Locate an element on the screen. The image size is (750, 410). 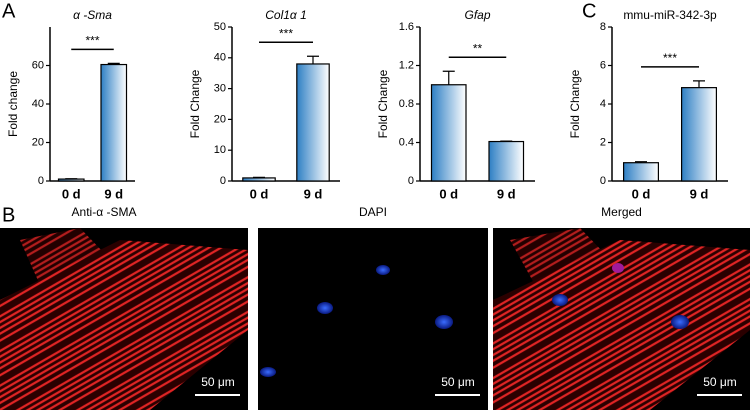
y-tick-label: 2 is located at coordinates (603, 142).